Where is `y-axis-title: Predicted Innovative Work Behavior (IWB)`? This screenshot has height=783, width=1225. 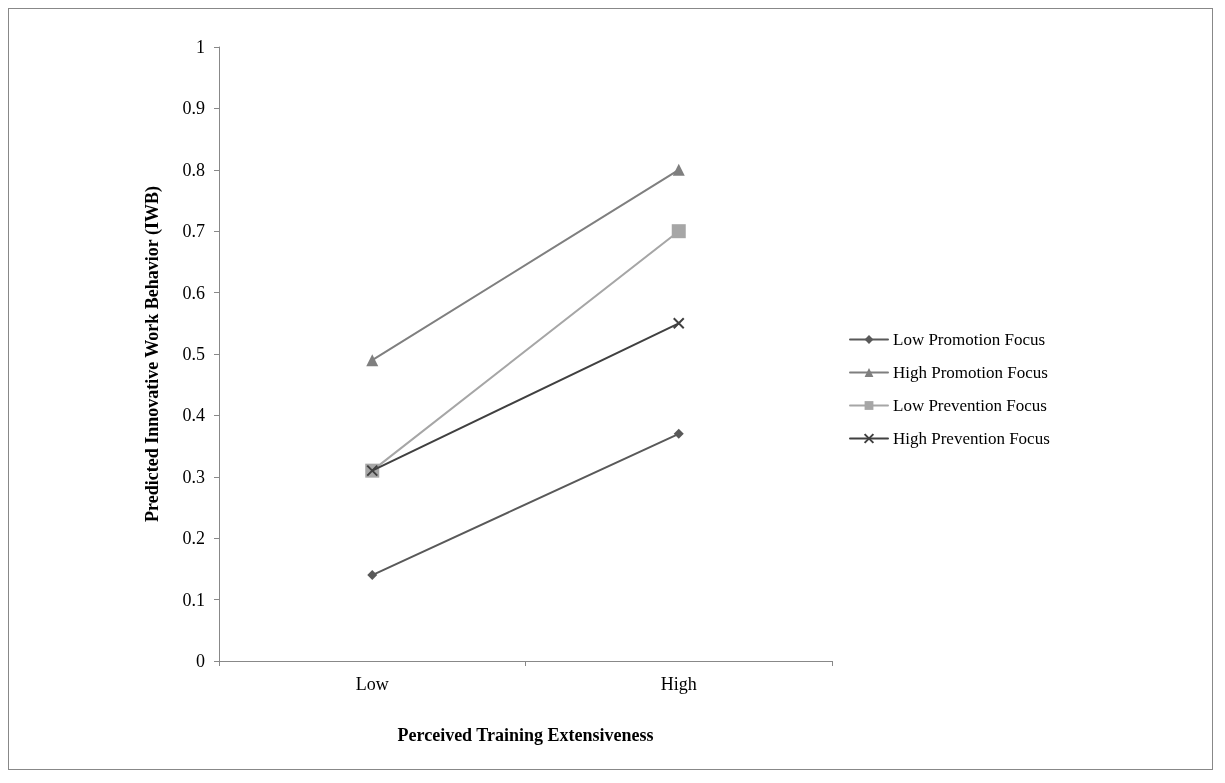 y-axis-title: Predicted Innovative Work Behavior (IWB) is located at coordinates (152, 354).